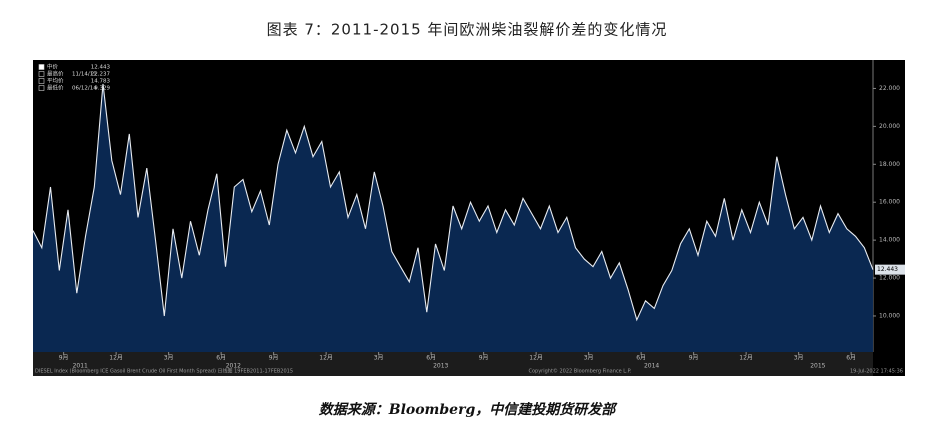  Describe the element at coordinates (817, 366) in the screenshot. I see `year-label: 2015` at that location.